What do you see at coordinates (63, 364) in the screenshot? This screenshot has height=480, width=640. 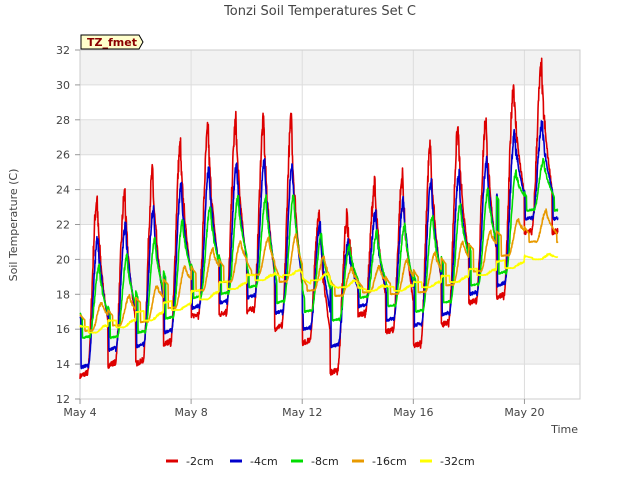 I see `y-tick-label: 14` at bounding box center [63, 364].